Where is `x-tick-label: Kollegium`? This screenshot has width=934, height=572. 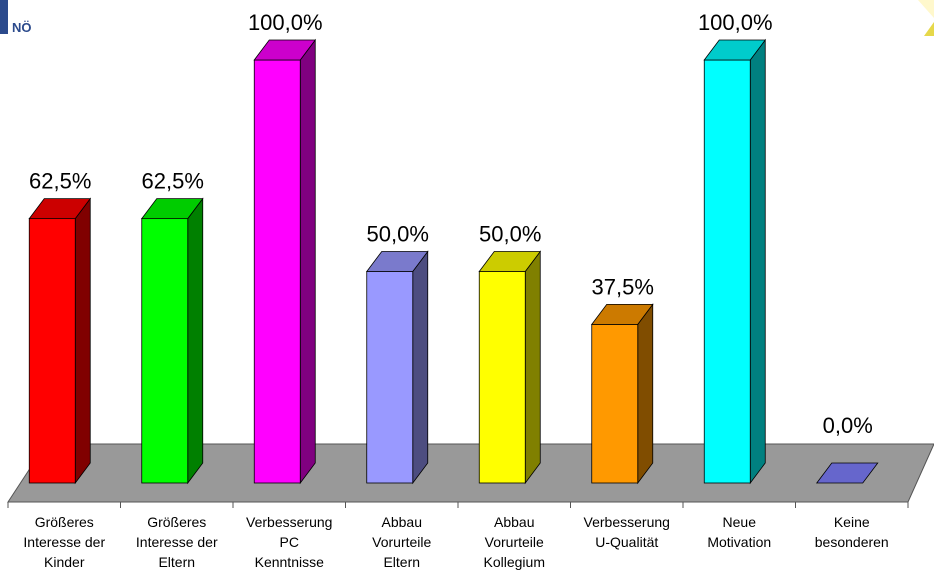
x-tick-label: Kollegium is located at coordinates (514, 562).